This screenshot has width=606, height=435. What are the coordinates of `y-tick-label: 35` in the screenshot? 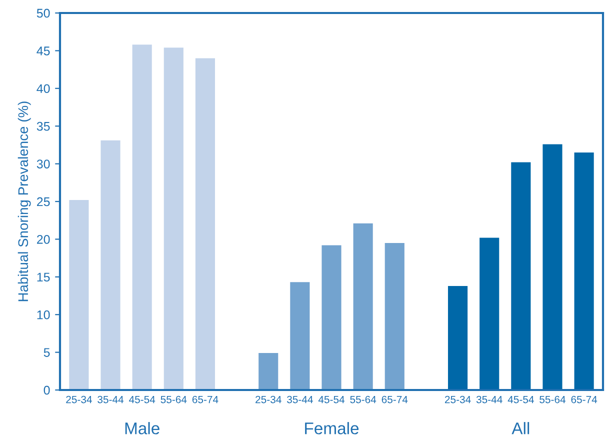 It's located at (43, 126).